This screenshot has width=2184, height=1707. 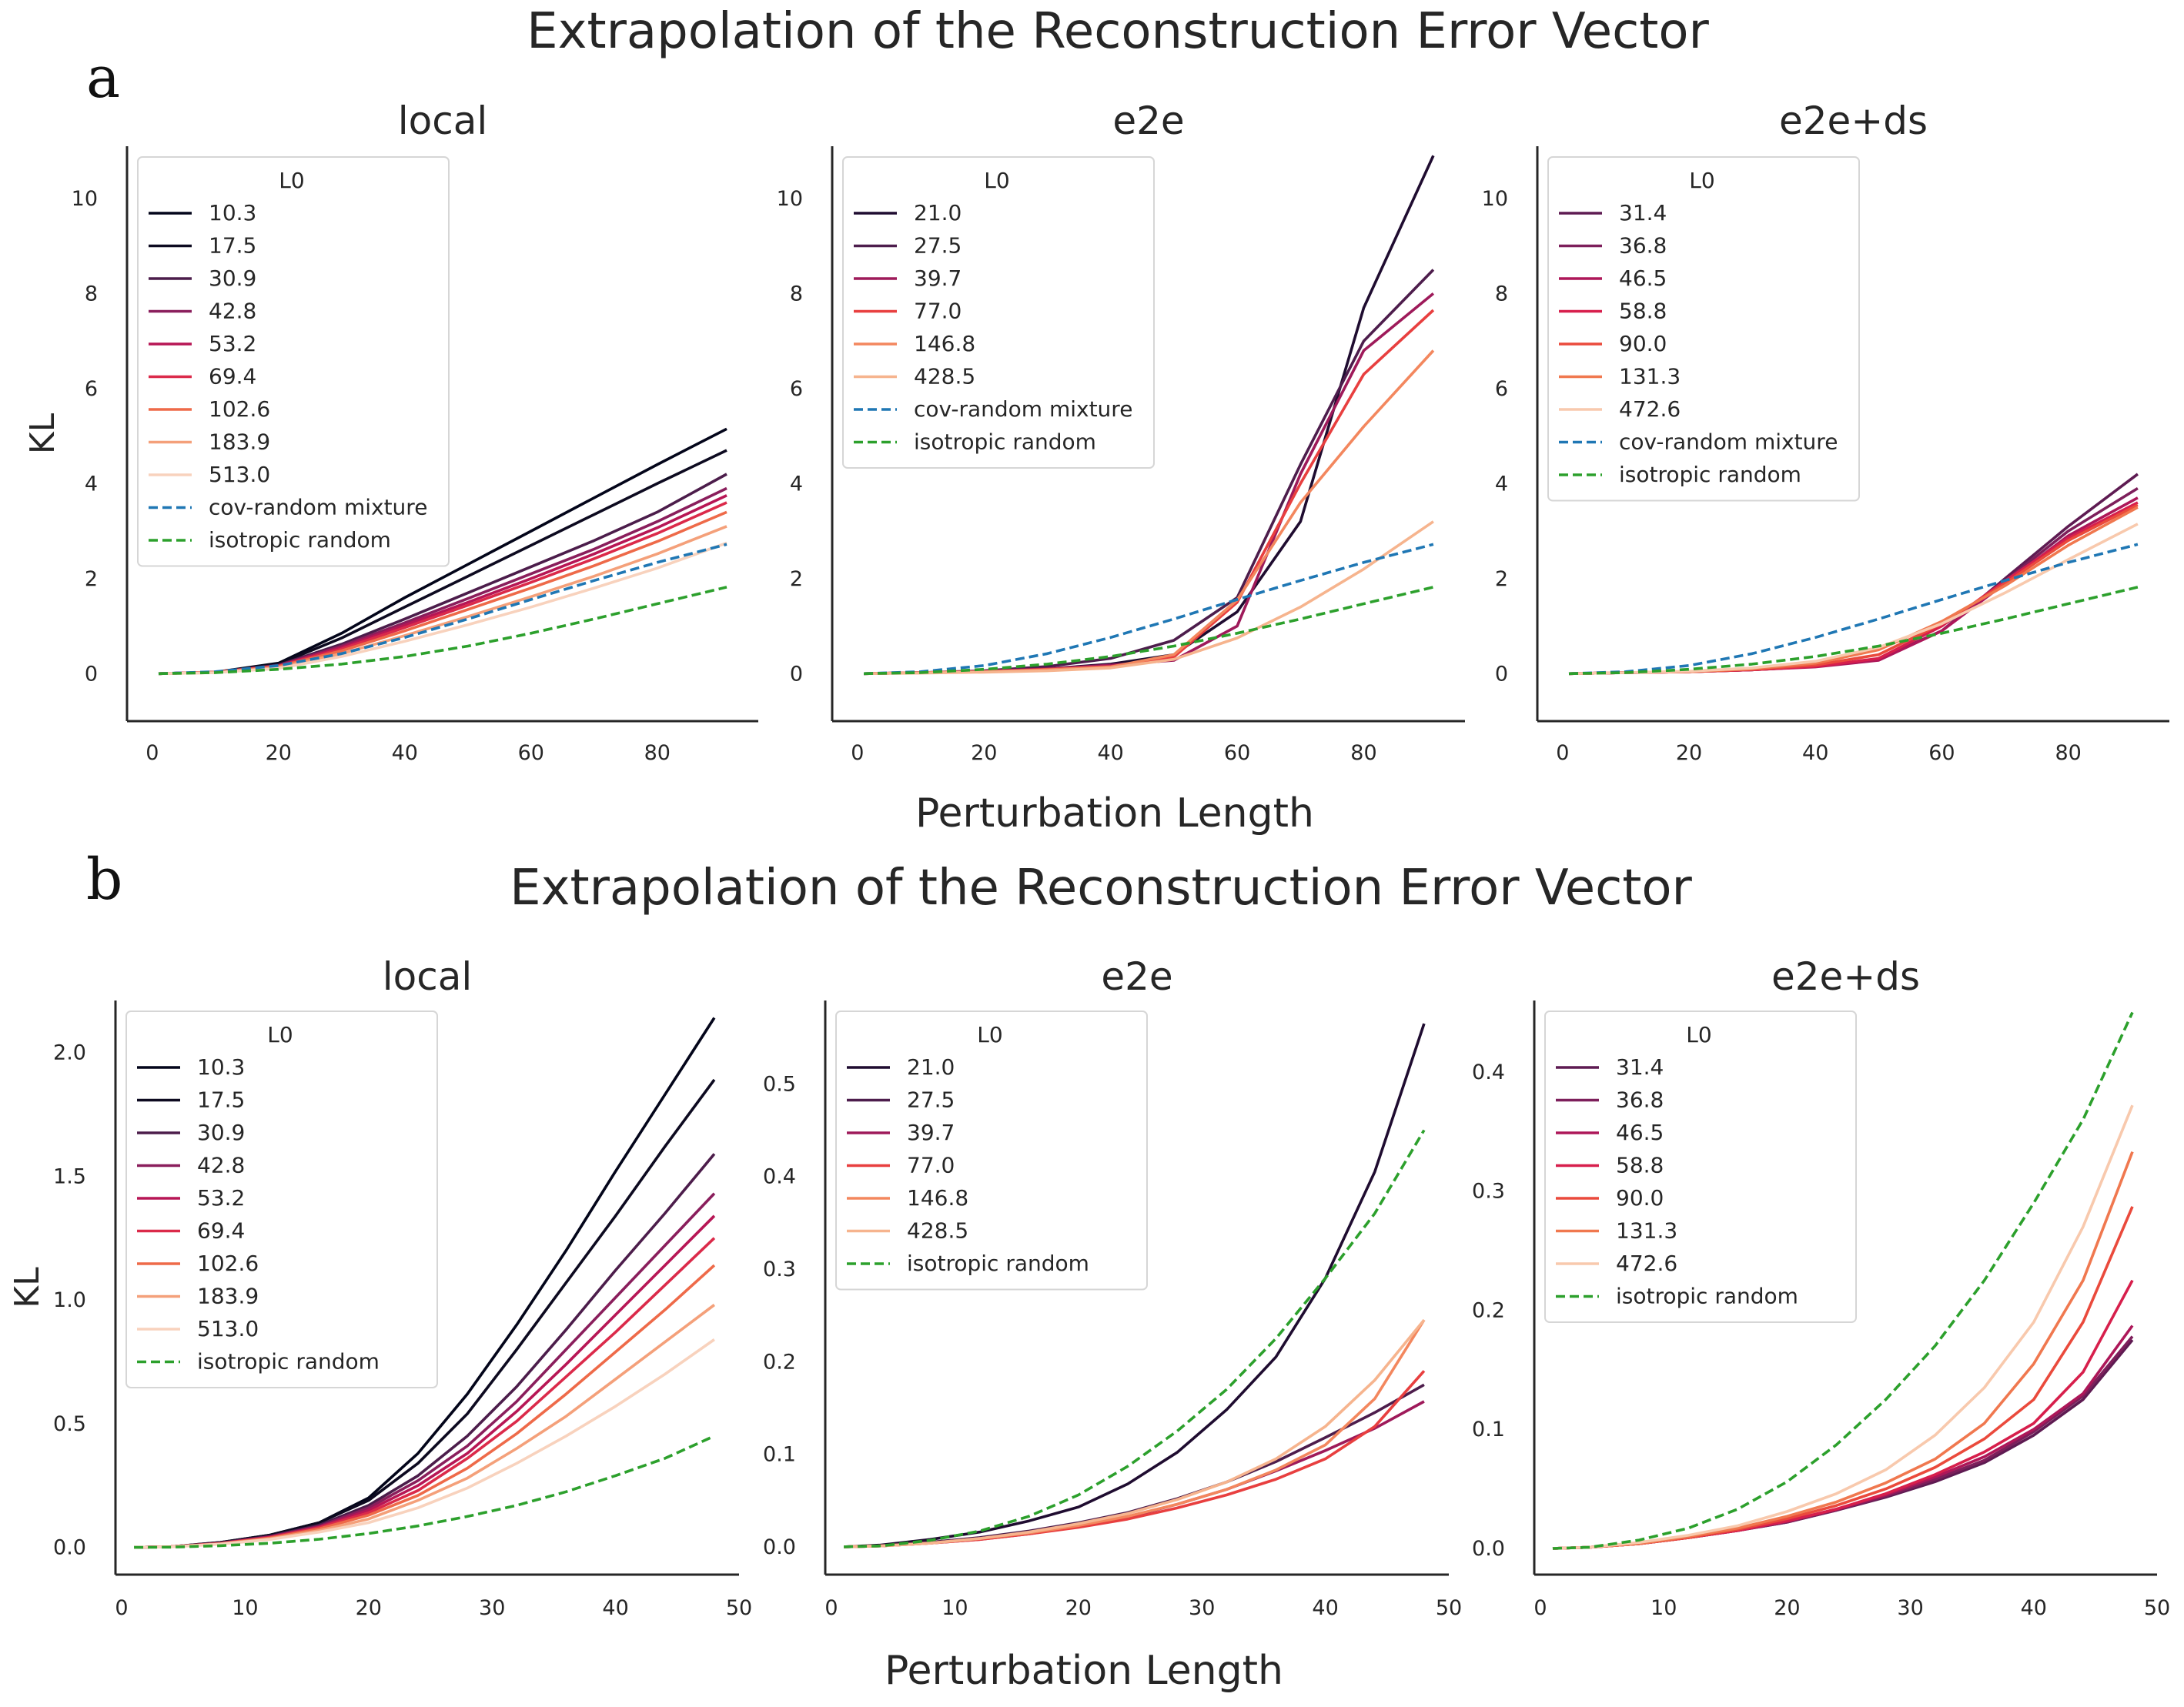 What do you see at coordinates (2068, 753) in the screenshot?
I see `panel-0-2-xtick-label: 80` at bounding box center [2068, 753].